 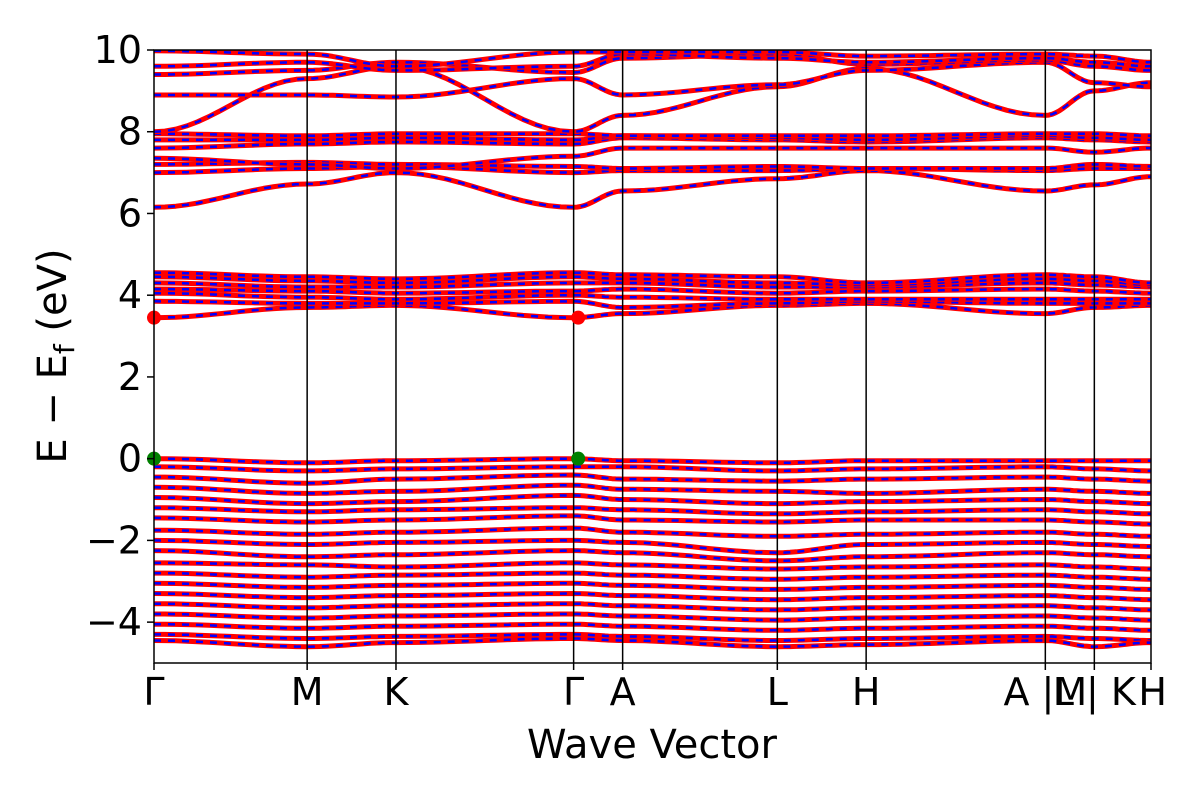 What do you see at coordinates (652, 566) in the screenshot?
I see `band-valence-10-spin-down` at bounding box center [652, 566].